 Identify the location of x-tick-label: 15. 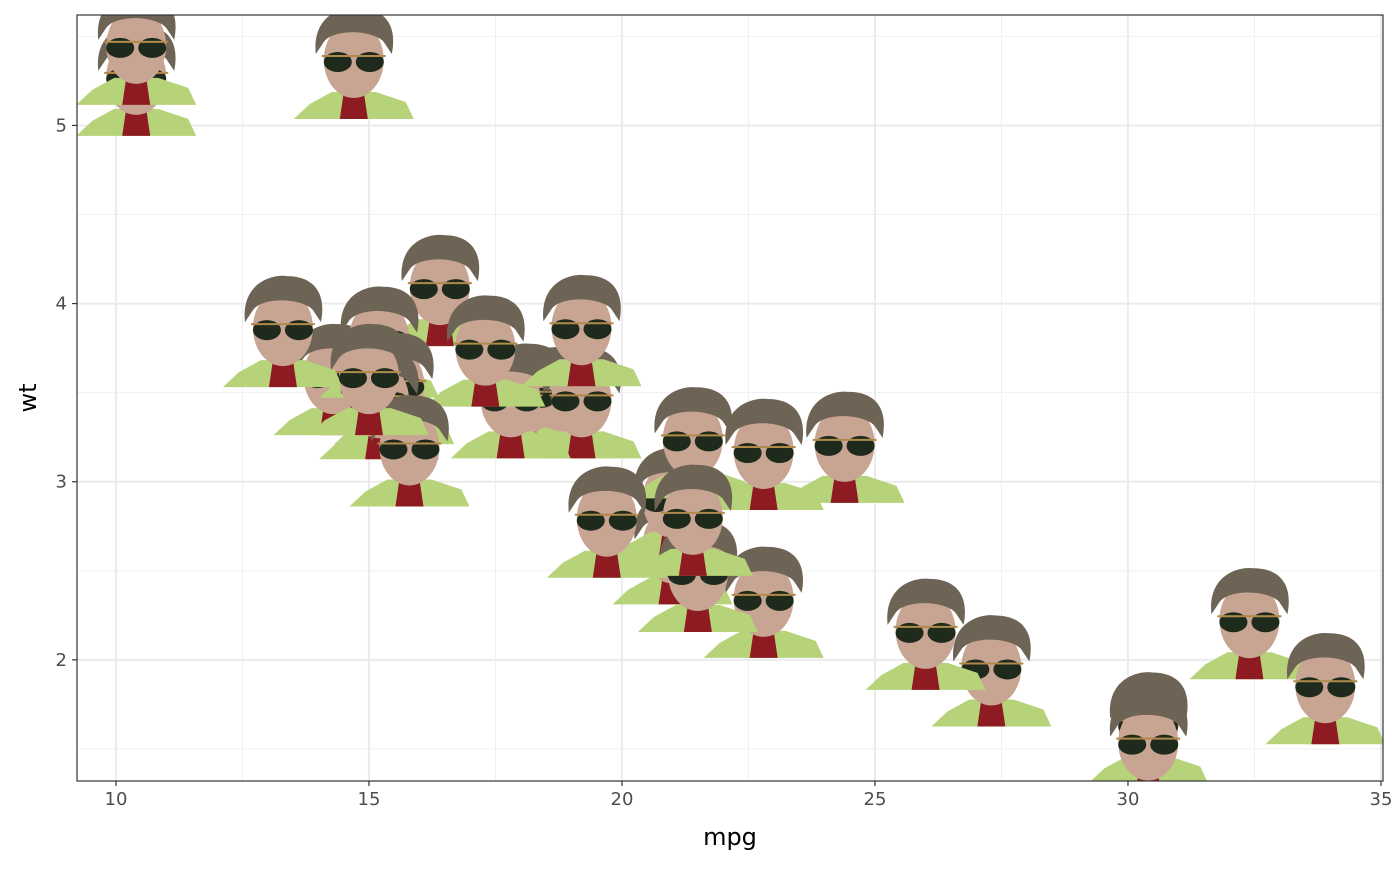
(369, 799).